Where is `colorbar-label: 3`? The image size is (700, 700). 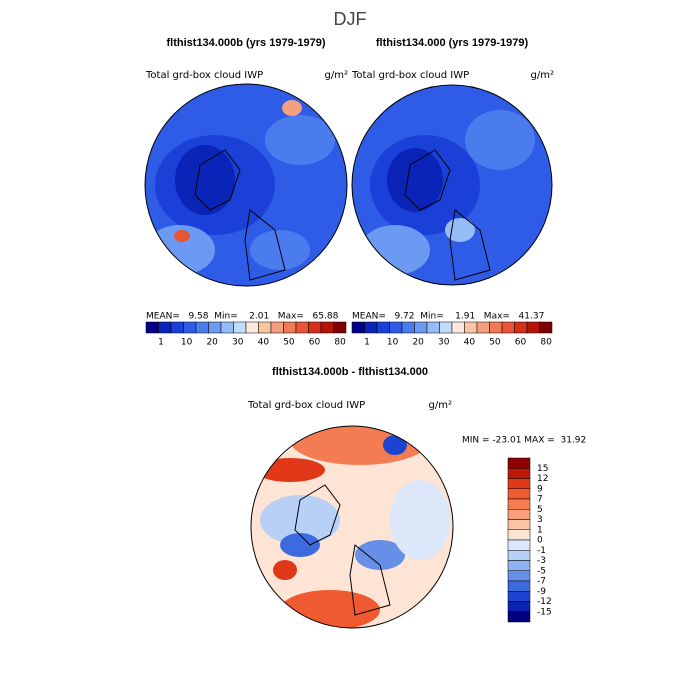
colorbar-label: 3 is located at coordinates (540, 520).